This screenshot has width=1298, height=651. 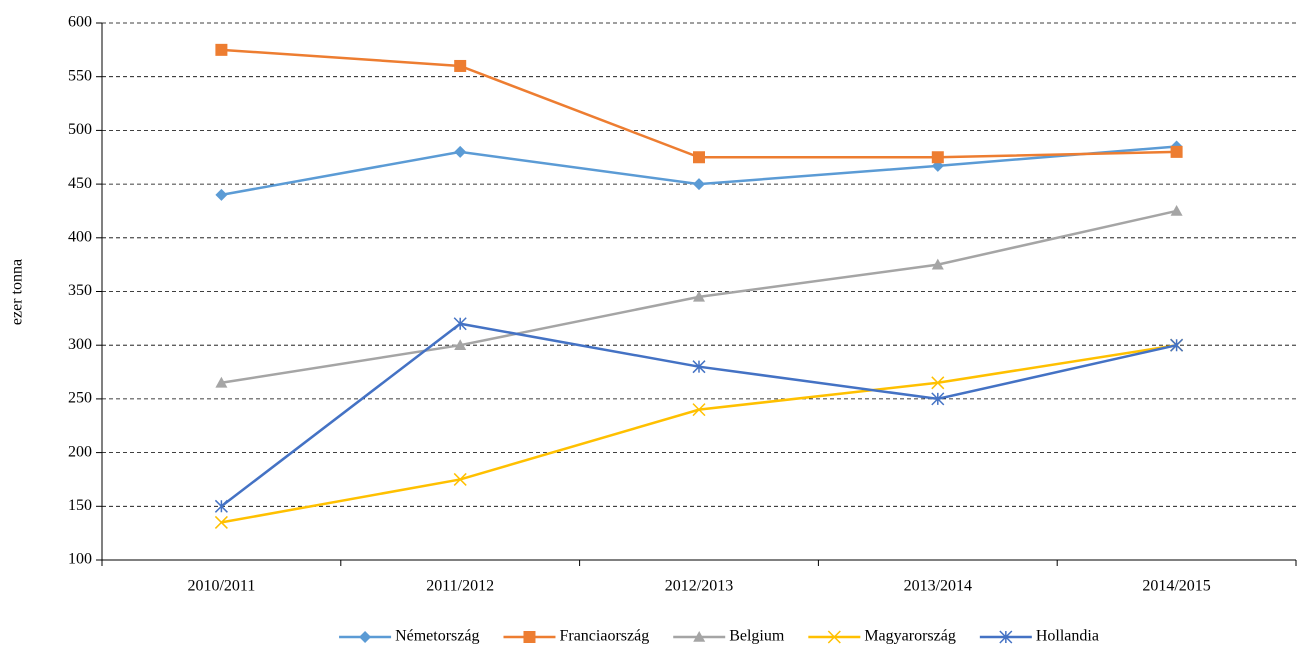 What do you see at coordinates (80, 505) in the screenshot?
I see `y-tick-label: 150` at bounding box center [80, 505].